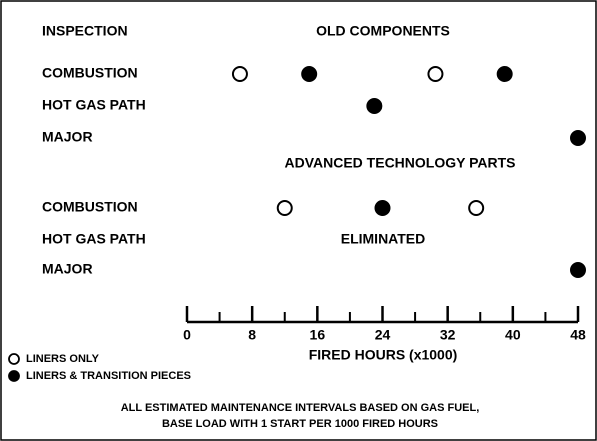 Image resolution: width=597 pixels, height=441 pixels. What do you see at coordinates (513, 335) in the screenshot?
I see `x-tick-label: 40` at bounding box center [513, 335].